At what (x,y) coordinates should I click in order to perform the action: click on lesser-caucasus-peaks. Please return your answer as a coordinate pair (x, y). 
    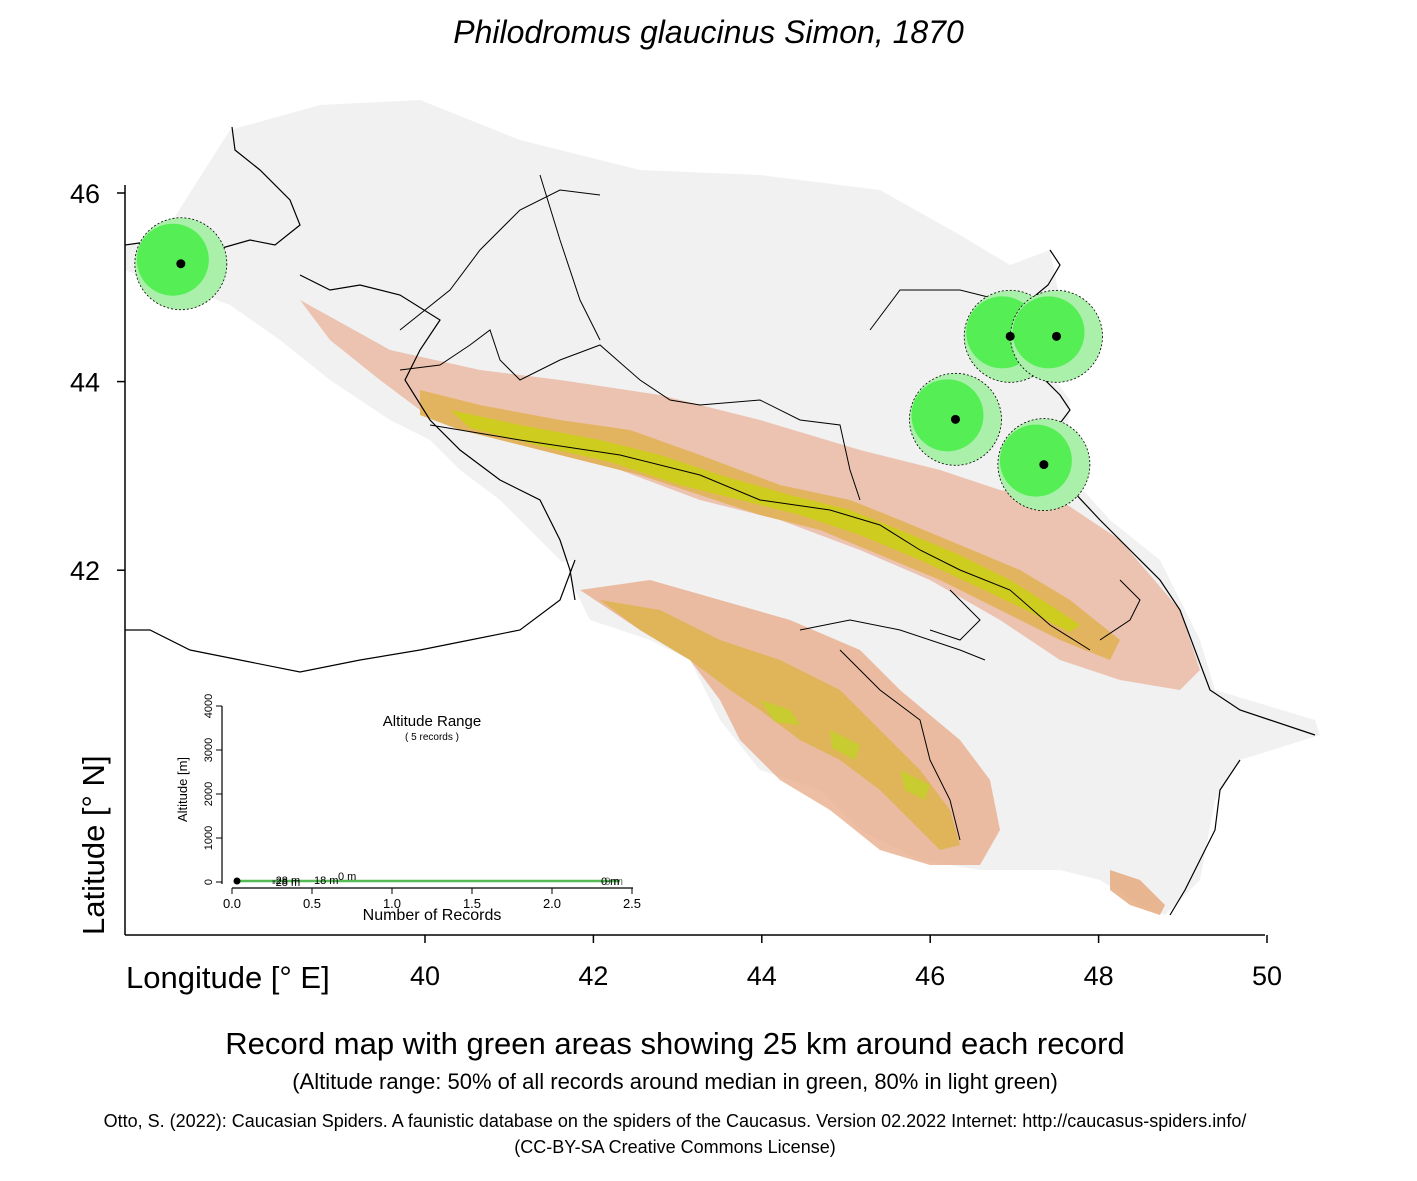
    Looking at the image, I should click on (845, 750).